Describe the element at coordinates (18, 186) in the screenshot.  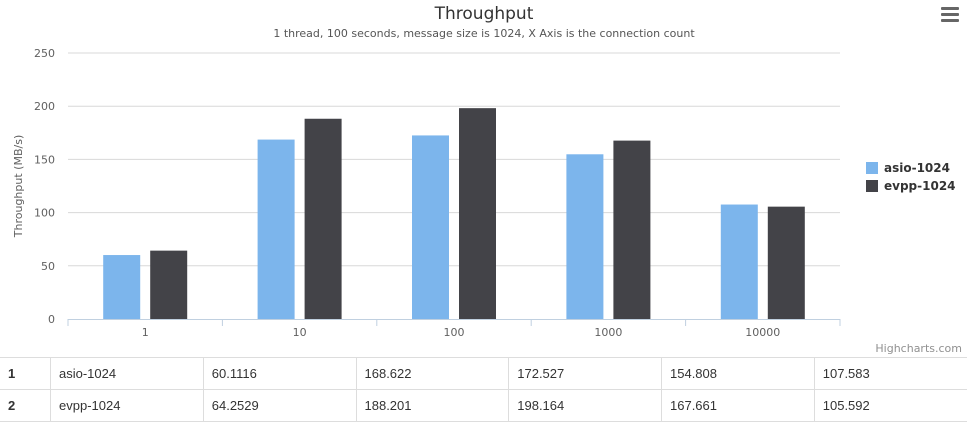
I see `y-axis-label: Throughput (MB/s)` at that location.